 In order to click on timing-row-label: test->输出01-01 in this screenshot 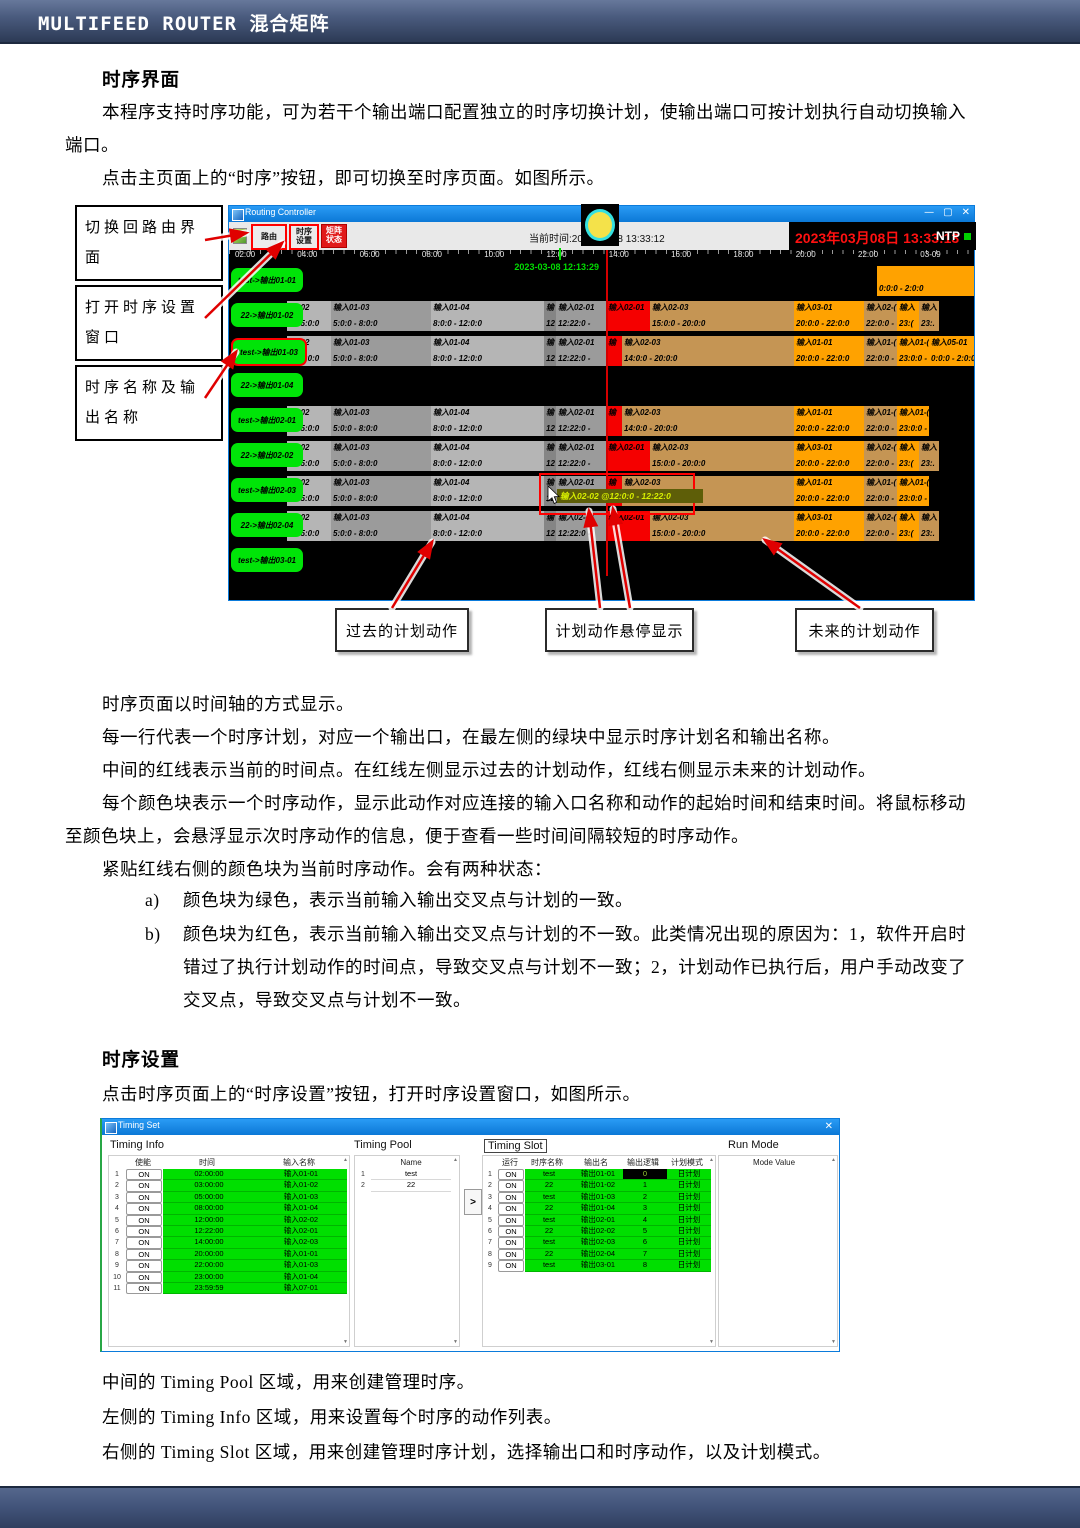, I will do `click(267, 280)`.